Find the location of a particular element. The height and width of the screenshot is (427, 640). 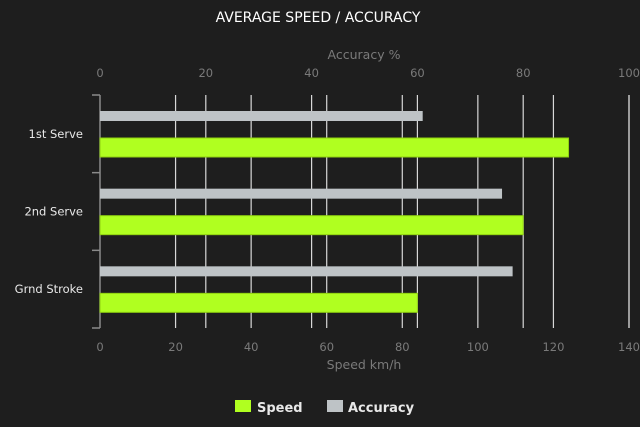

legend-swatch-accuracy is located at coordinates (335, 406).